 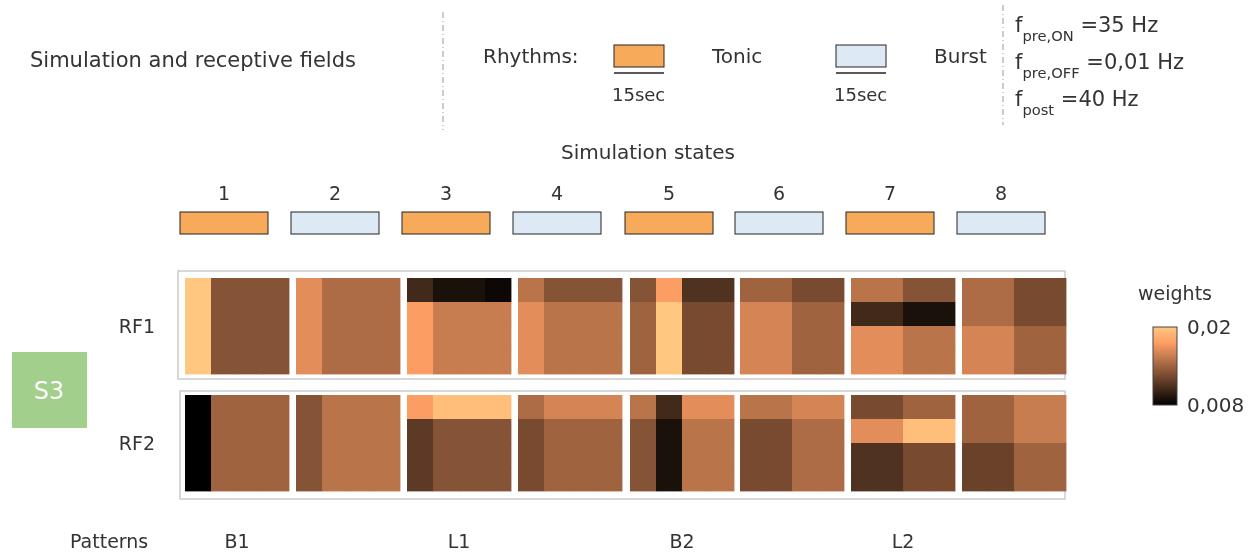 I want to click on x-tick-label: 3, so click(x=446, y=193).